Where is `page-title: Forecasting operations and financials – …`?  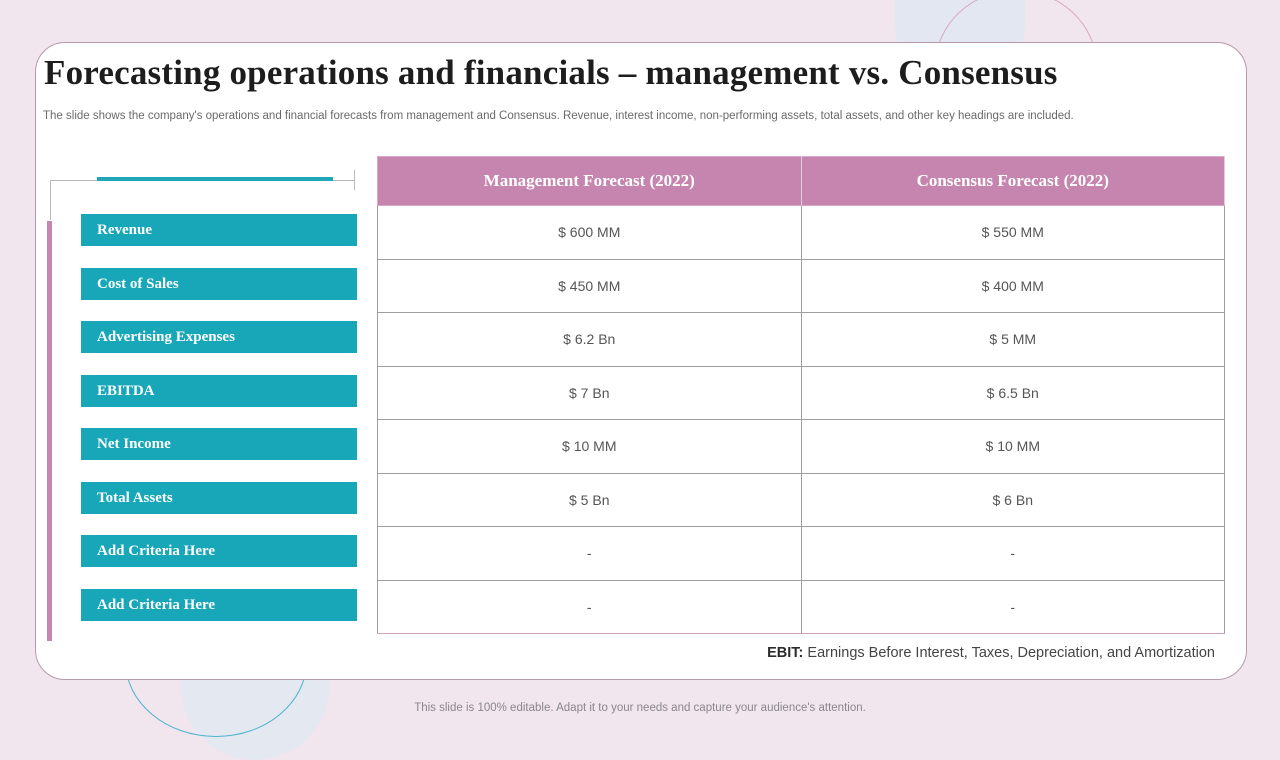 page-title: Forecasting operations and financials – … is located at coordinates (551, 72).